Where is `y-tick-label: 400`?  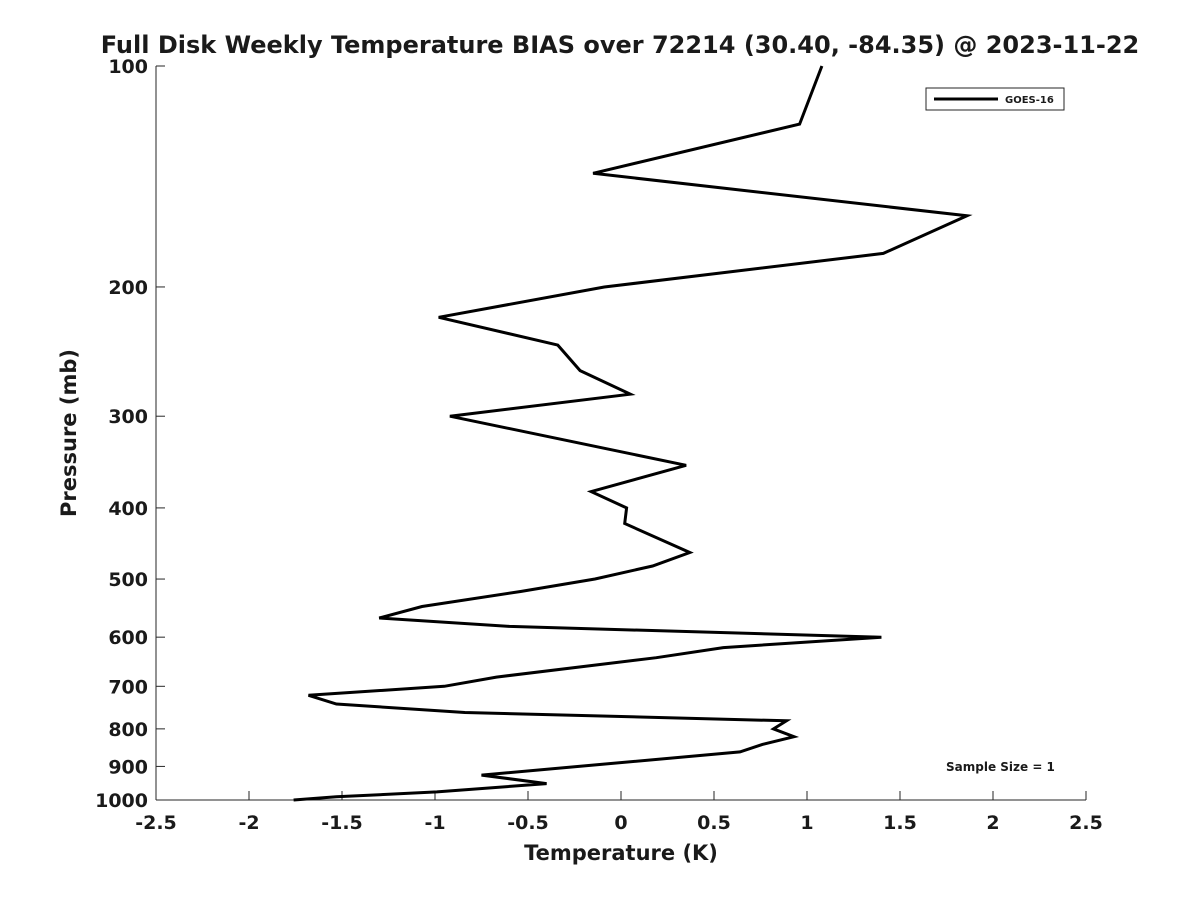 y-tick-label: 400 is located at coordinates (128, 509).